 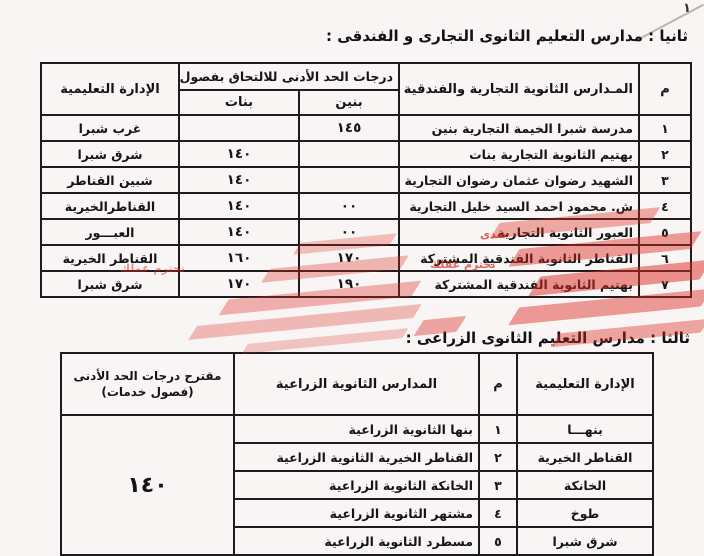 I want to click on school-name: مسطرد الثانوية الزراعية, so click(x=356, y=541).